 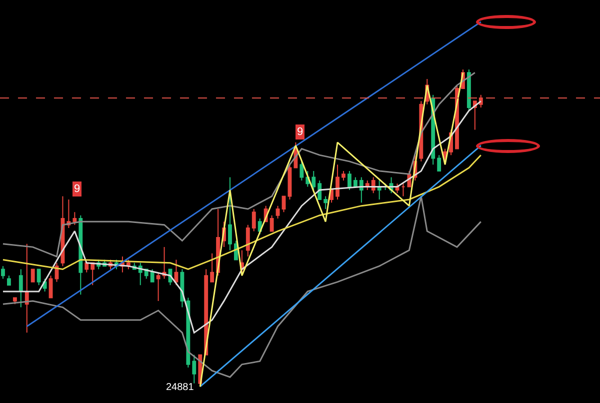 I want to click on annotation: 24881, so click(x=180, y=387).